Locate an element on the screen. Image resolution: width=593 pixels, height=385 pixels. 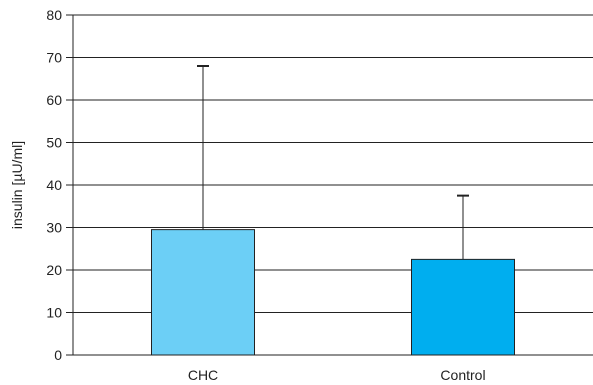
bar-chc is located at coordinates (203, 292).